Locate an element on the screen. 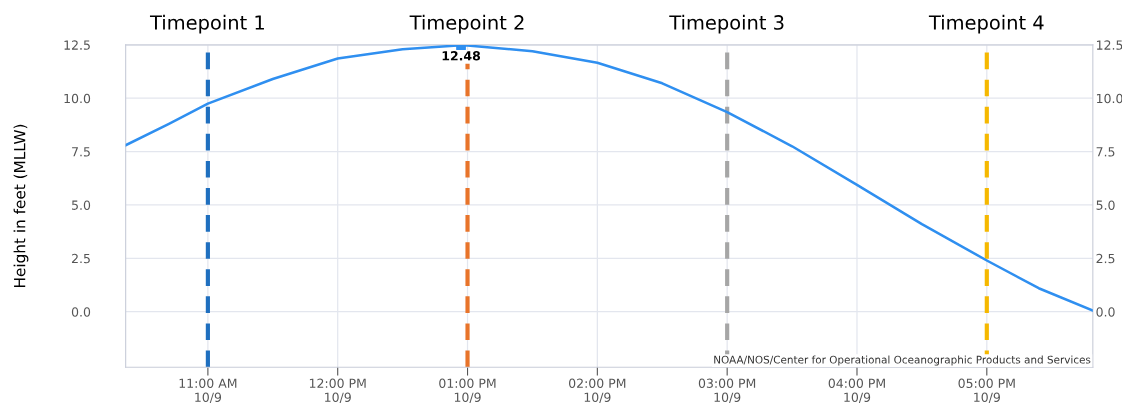 This screenshot has width=1122, height=408. y2-tick-label: 10.0 is located at coordinates (1109, 98).